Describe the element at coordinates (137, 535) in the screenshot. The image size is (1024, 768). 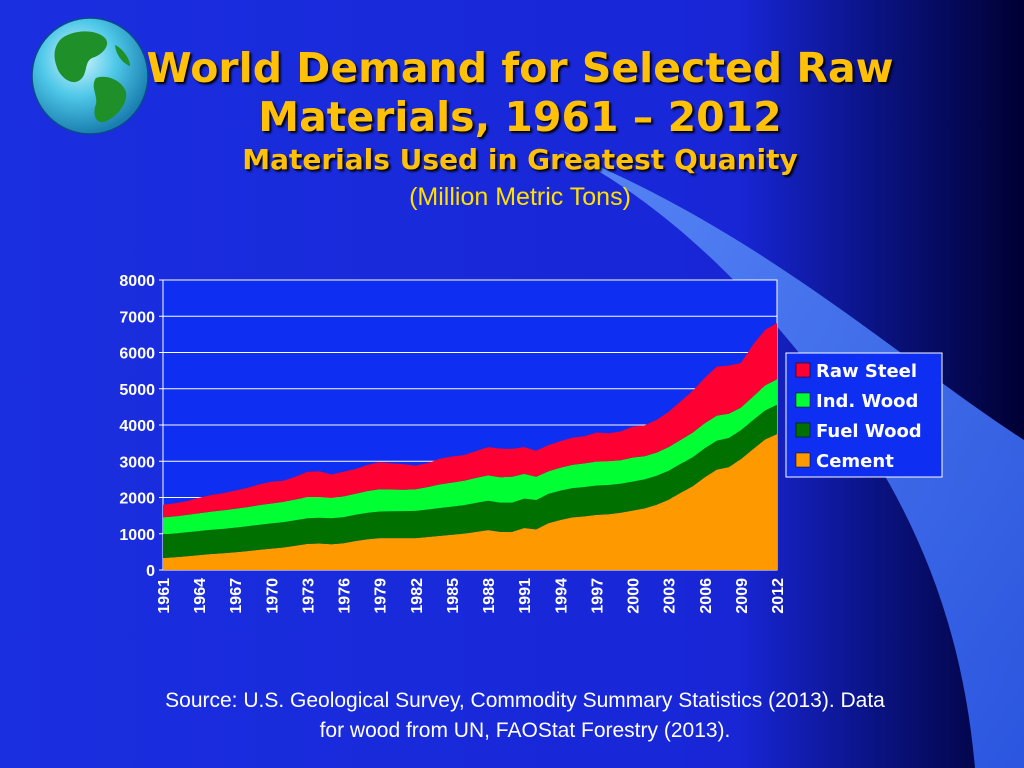
I see `y-tick-label: 1000` at that location.